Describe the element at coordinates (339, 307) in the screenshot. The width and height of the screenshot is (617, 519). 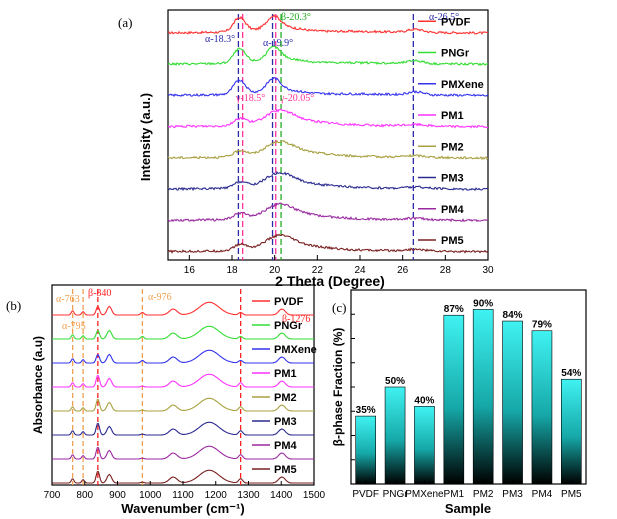
I see `panel-c-label: (c)` at that location.